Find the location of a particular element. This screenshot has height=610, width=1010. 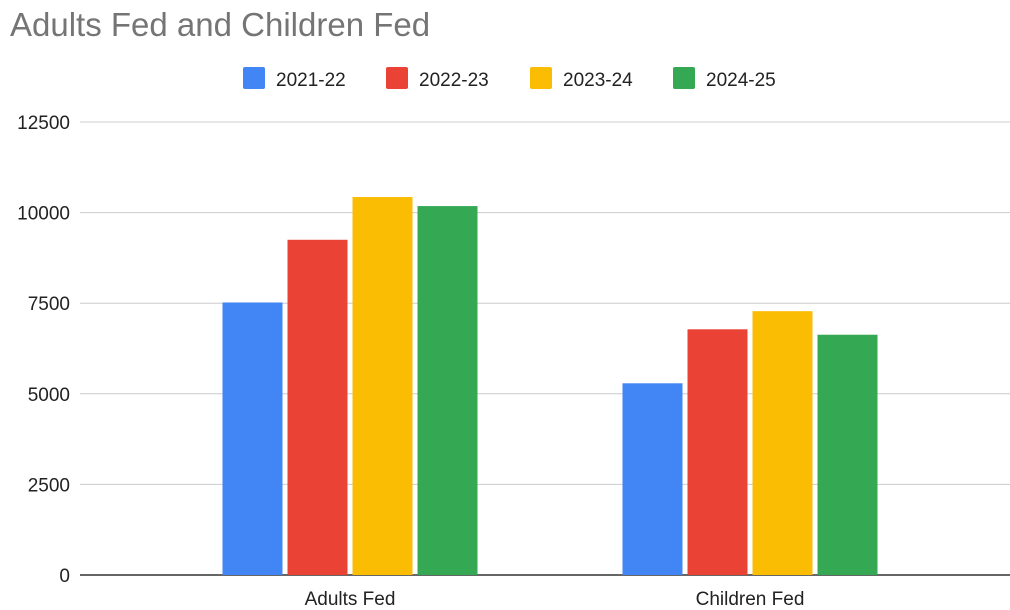

bar-2024-25-adults-fed is located at coordinates (447, 391).